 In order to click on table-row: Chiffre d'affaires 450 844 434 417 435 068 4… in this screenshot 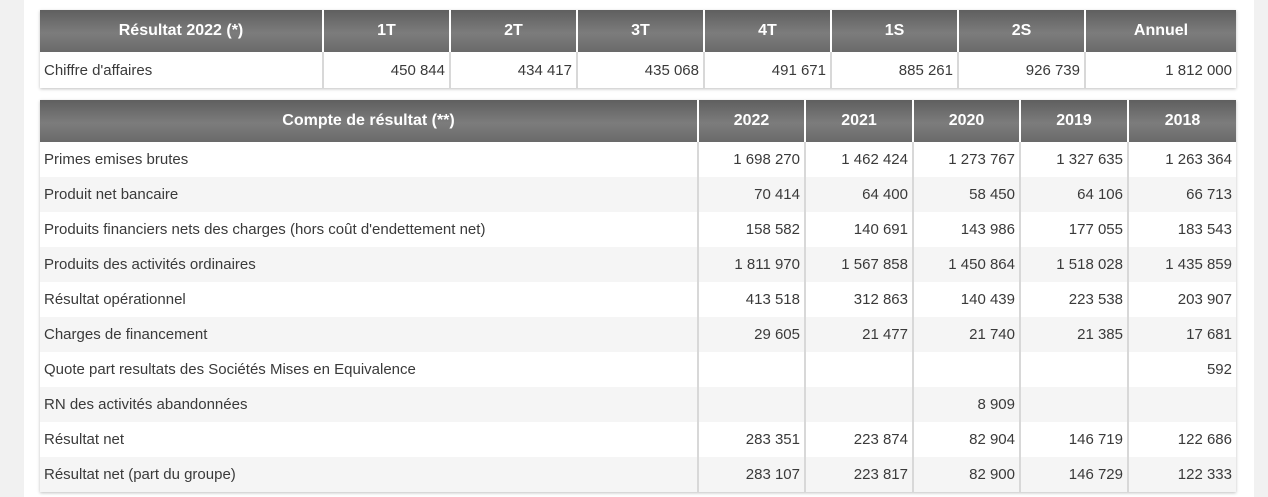, I will do `click(638, 70)`.